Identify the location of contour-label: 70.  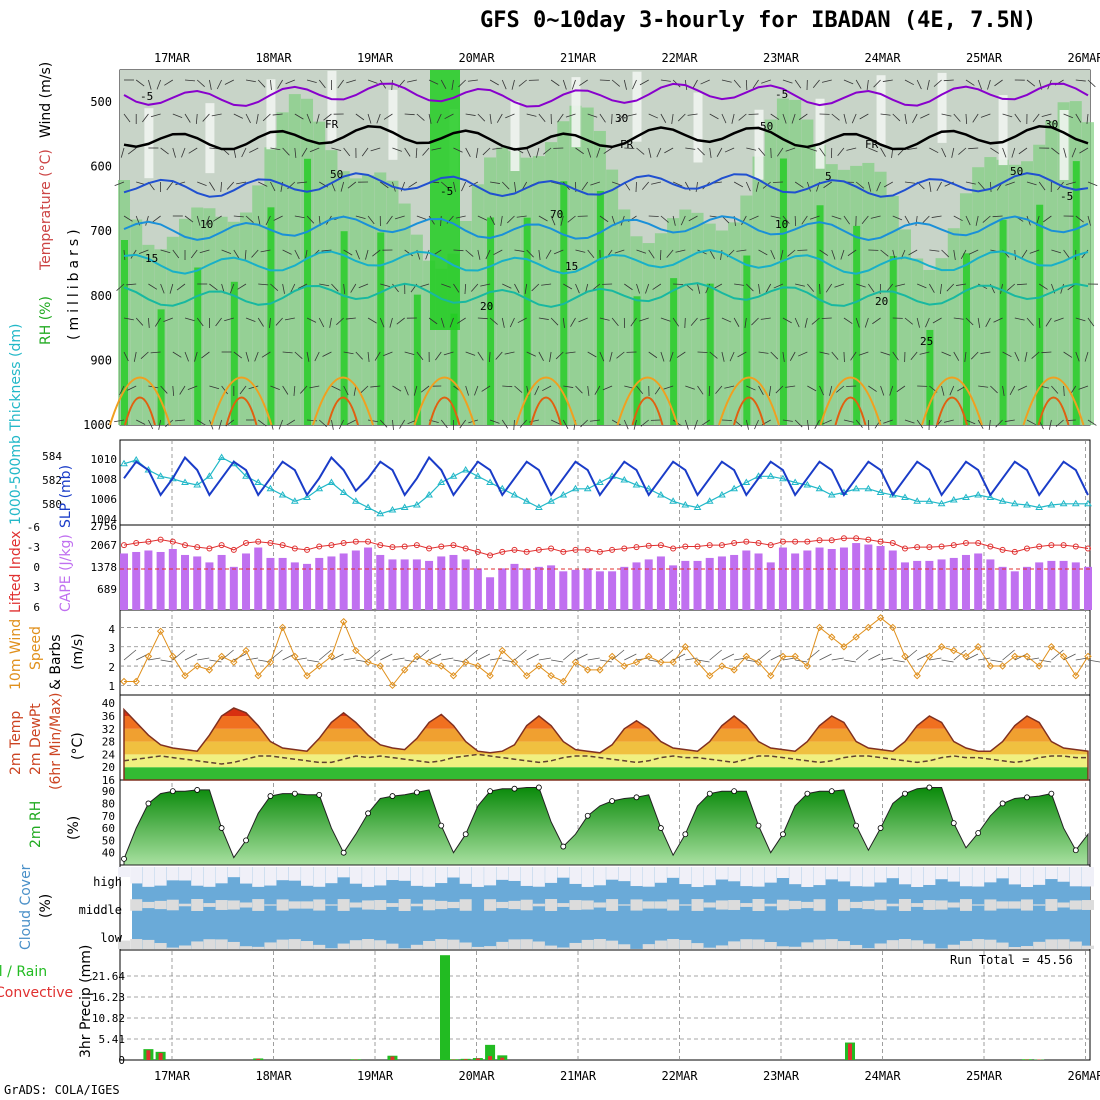
(556, 214).